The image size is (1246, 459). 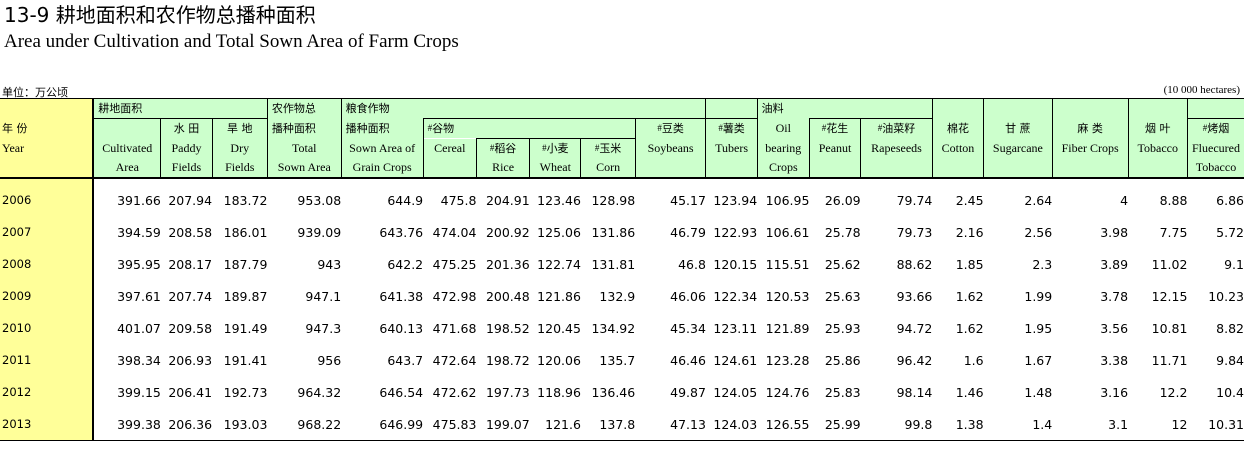 What do you see at coordinates (670, 128) in the screenshot?
I see `soybeans-header-cn: #豆类` at bounding box center [670, 128].